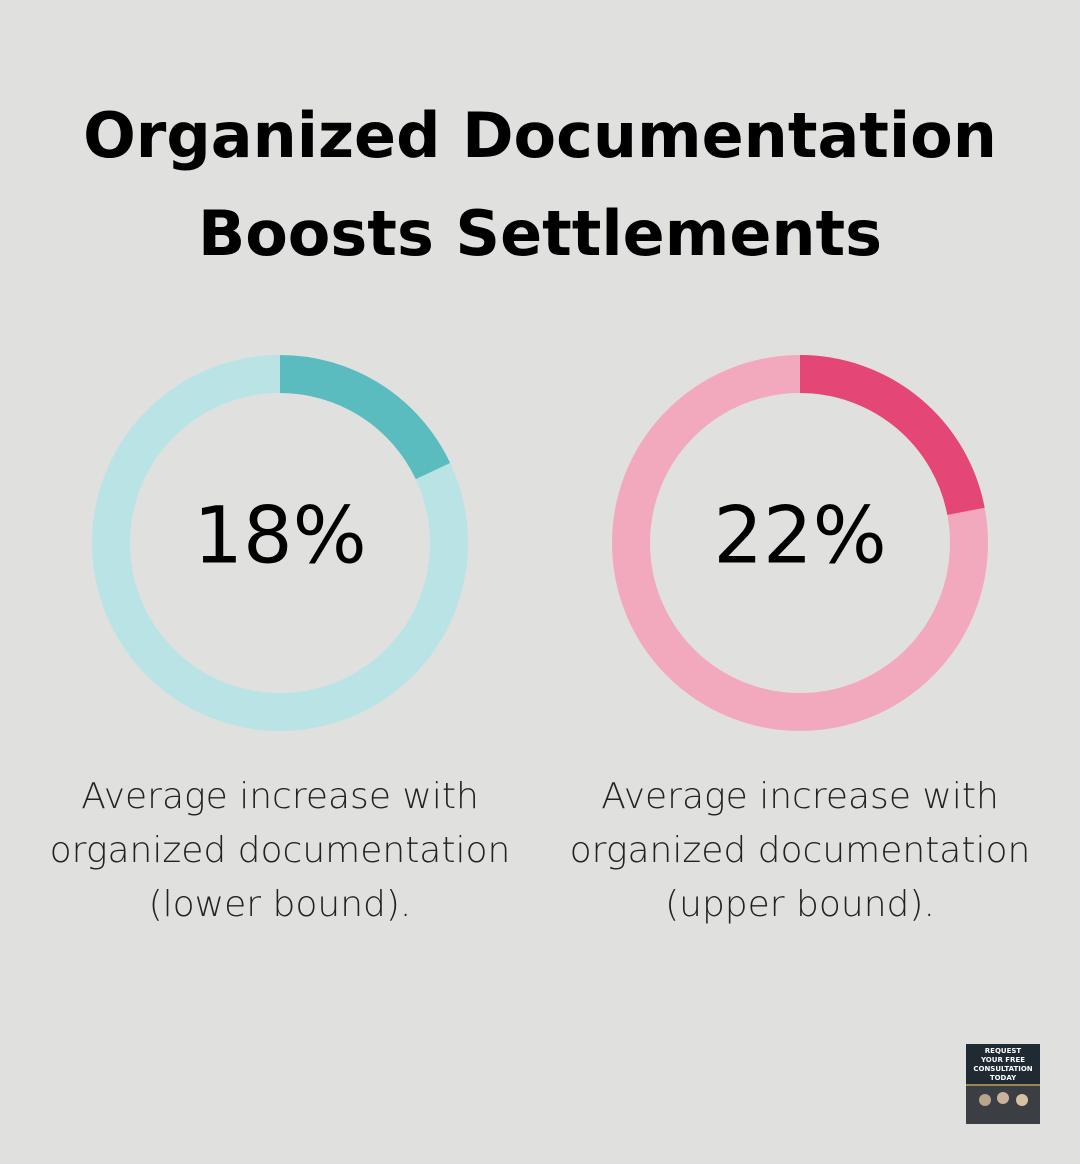  What do you see at coordinates (1003, 1051) in the screenshot?
I see `badge-text: REQUEST` at bounding box center [1003, 1051].